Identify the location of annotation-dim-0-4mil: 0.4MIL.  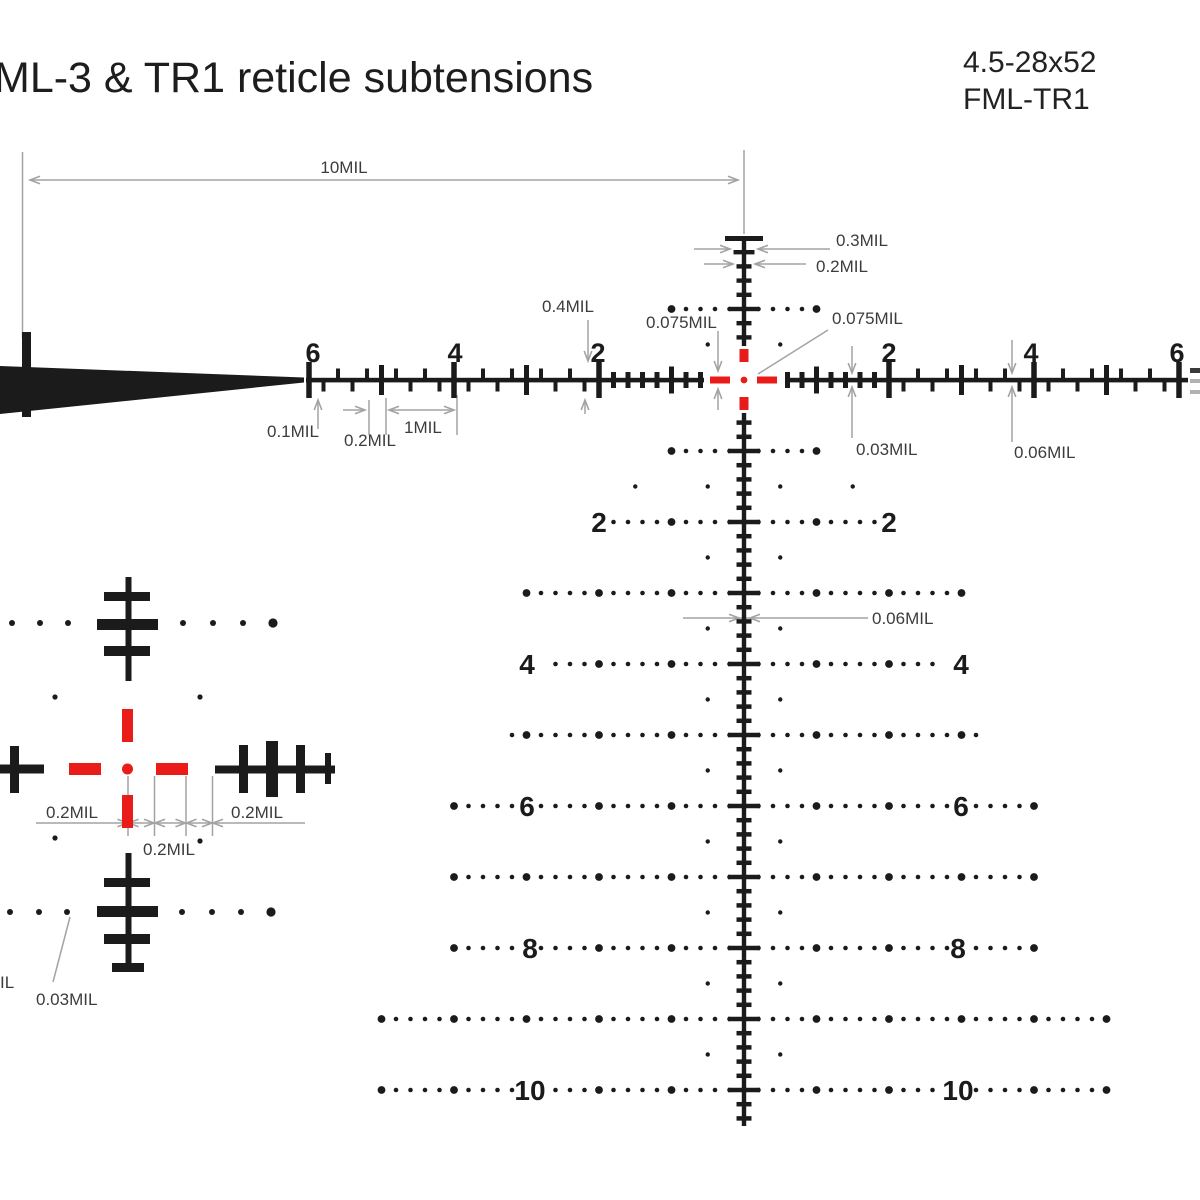
(568, 355).